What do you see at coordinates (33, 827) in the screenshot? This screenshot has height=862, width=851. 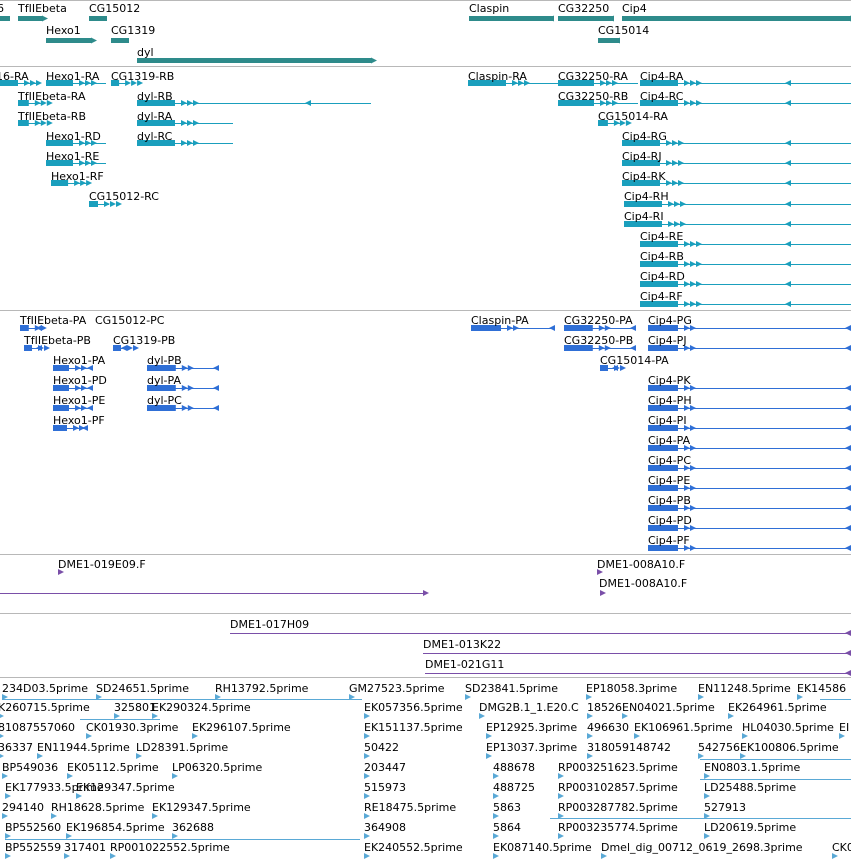 I see `est-label: BP552560` at bounding box center [33, 827].